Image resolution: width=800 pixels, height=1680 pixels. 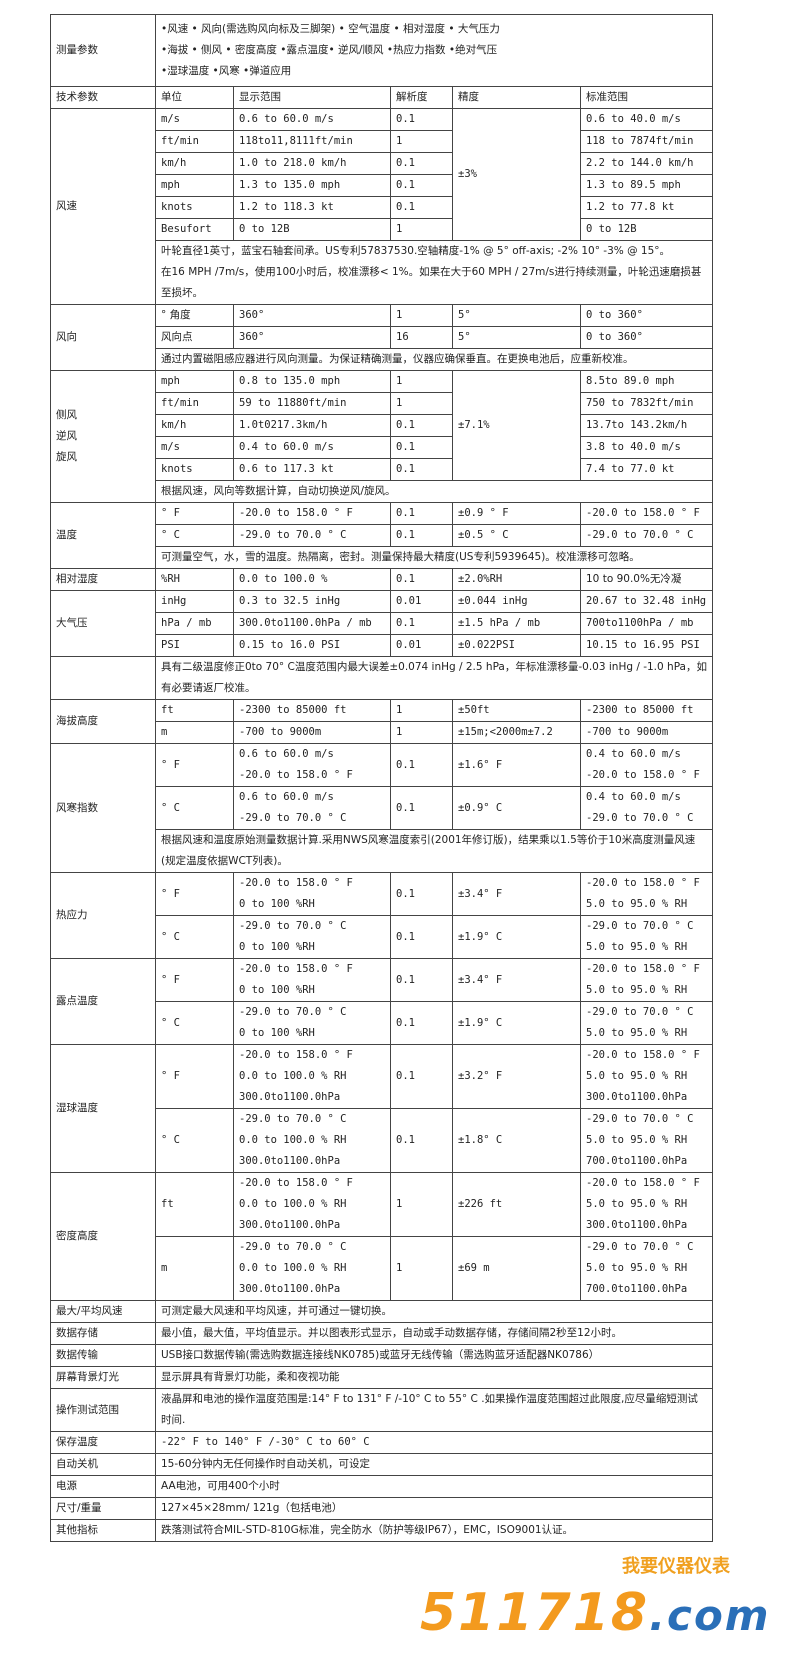 I want to click on row-label-cell: 数据传输, so click(x=103, y=1355).